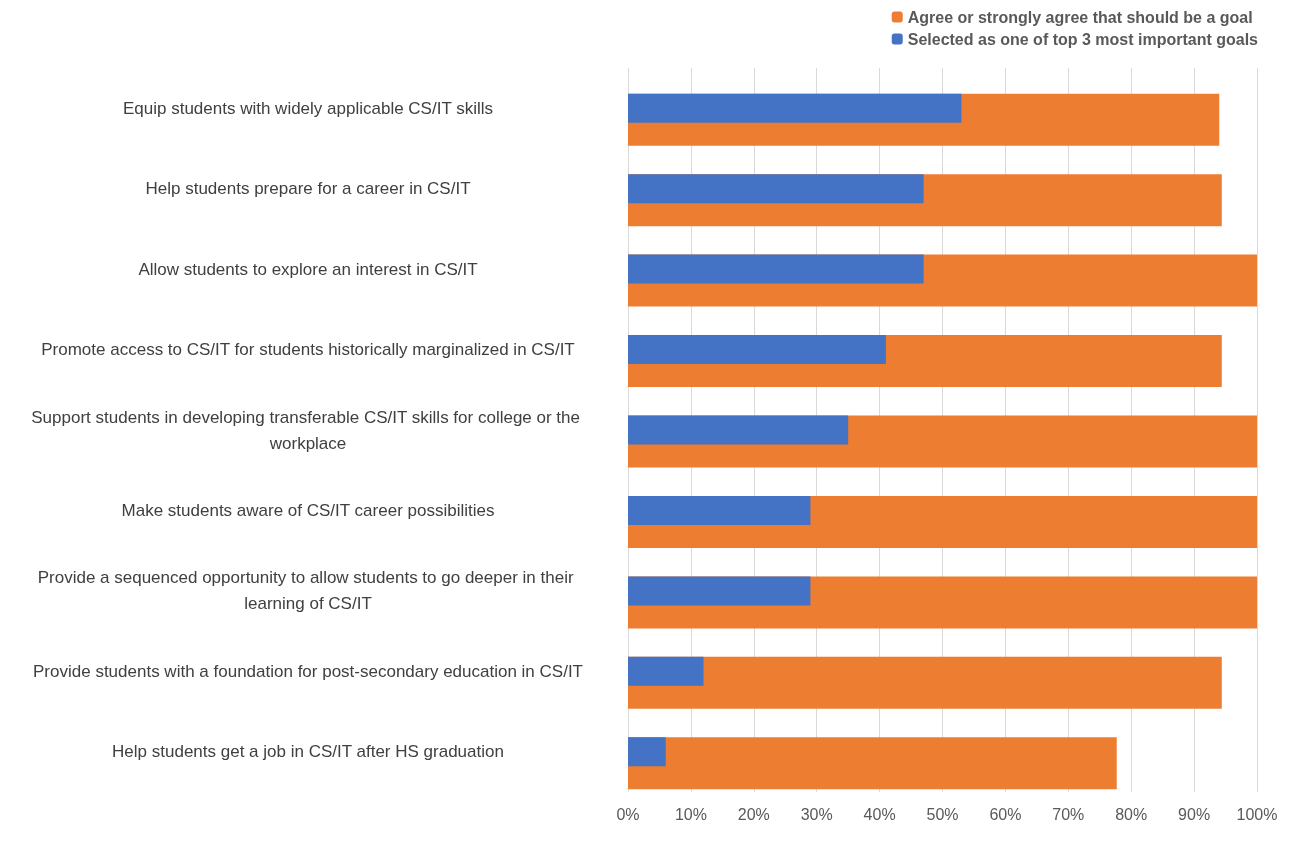 This screenshot has width=1291, height=844. I want to click on x-tick-label: 50%, so click(942, 814).